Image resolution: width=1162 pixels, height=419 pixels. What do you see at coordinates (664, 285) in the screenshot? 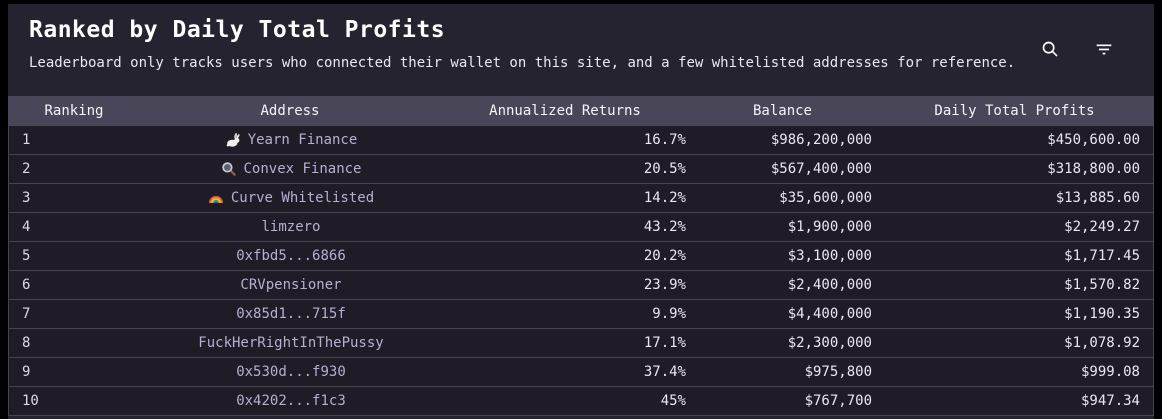
I see `returns-cell: 23.9%` at bounding box center [664, 285].